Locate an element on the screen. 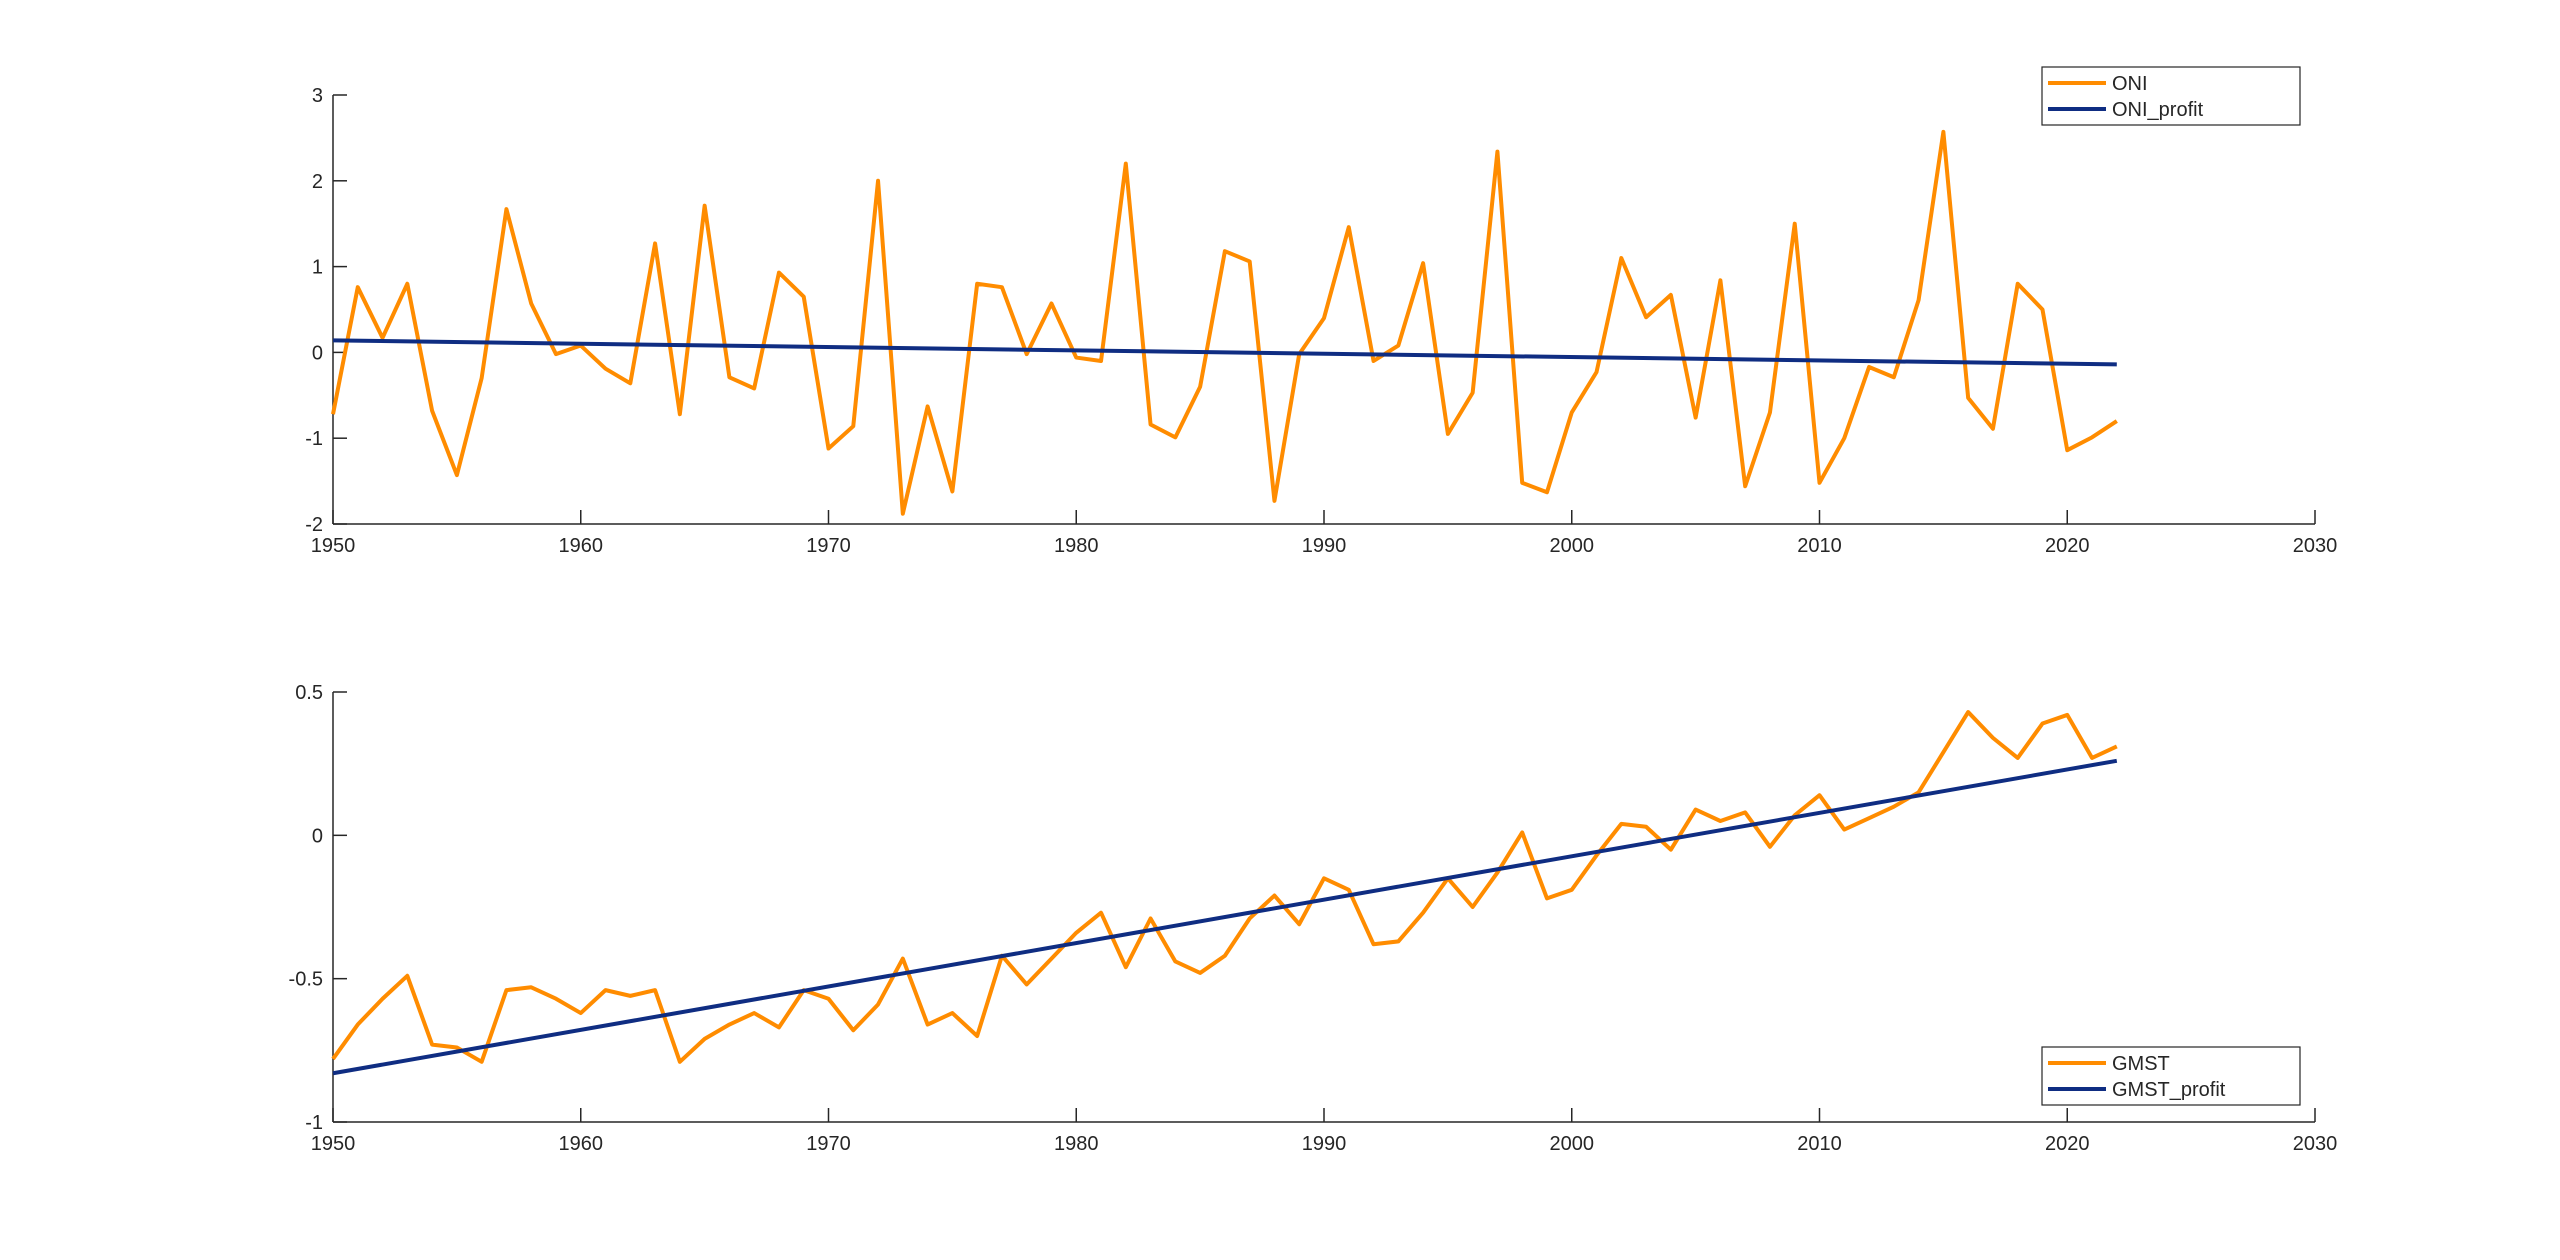  y-tick-label: -2 is located at coordinates (314, 525).